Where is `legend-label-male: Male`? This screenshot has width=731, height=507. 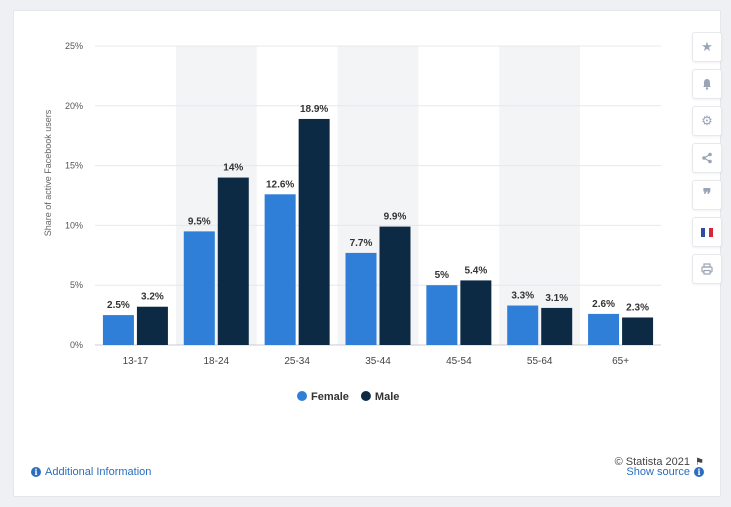 legend-label-male: Male is located at coordinates (387, 397).